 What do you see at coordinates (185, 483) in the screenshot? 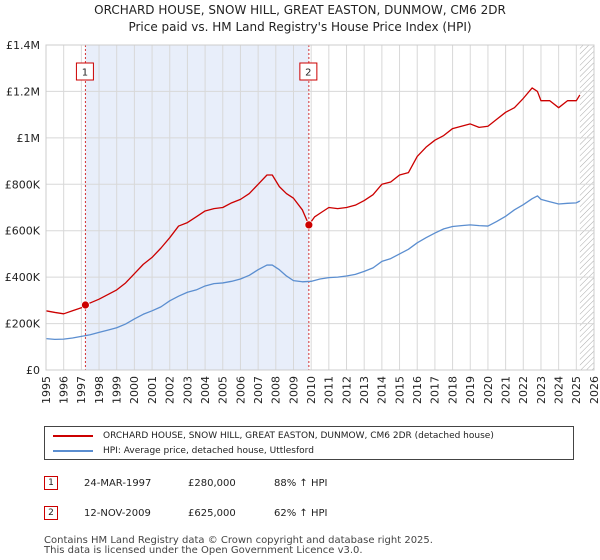
I see `transaction-row: 1 24-MAR-1997 £280,000 88% ↑ HPI` at bounding box center [185, 483].